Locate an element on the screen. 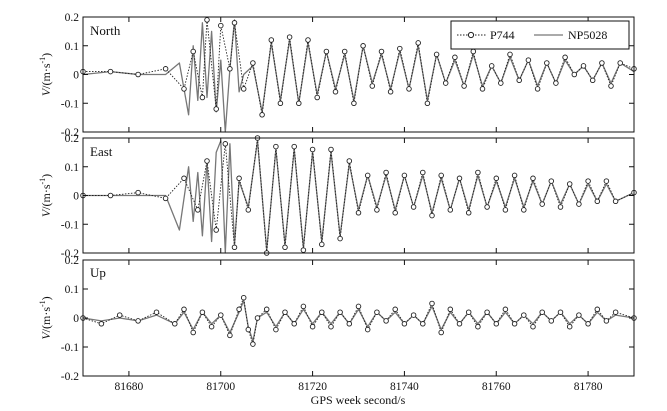 The height and width of the screenshot is (411, 667). panel-up-ylabel: V/(m·s-1) is located at coordinates (45, 317).